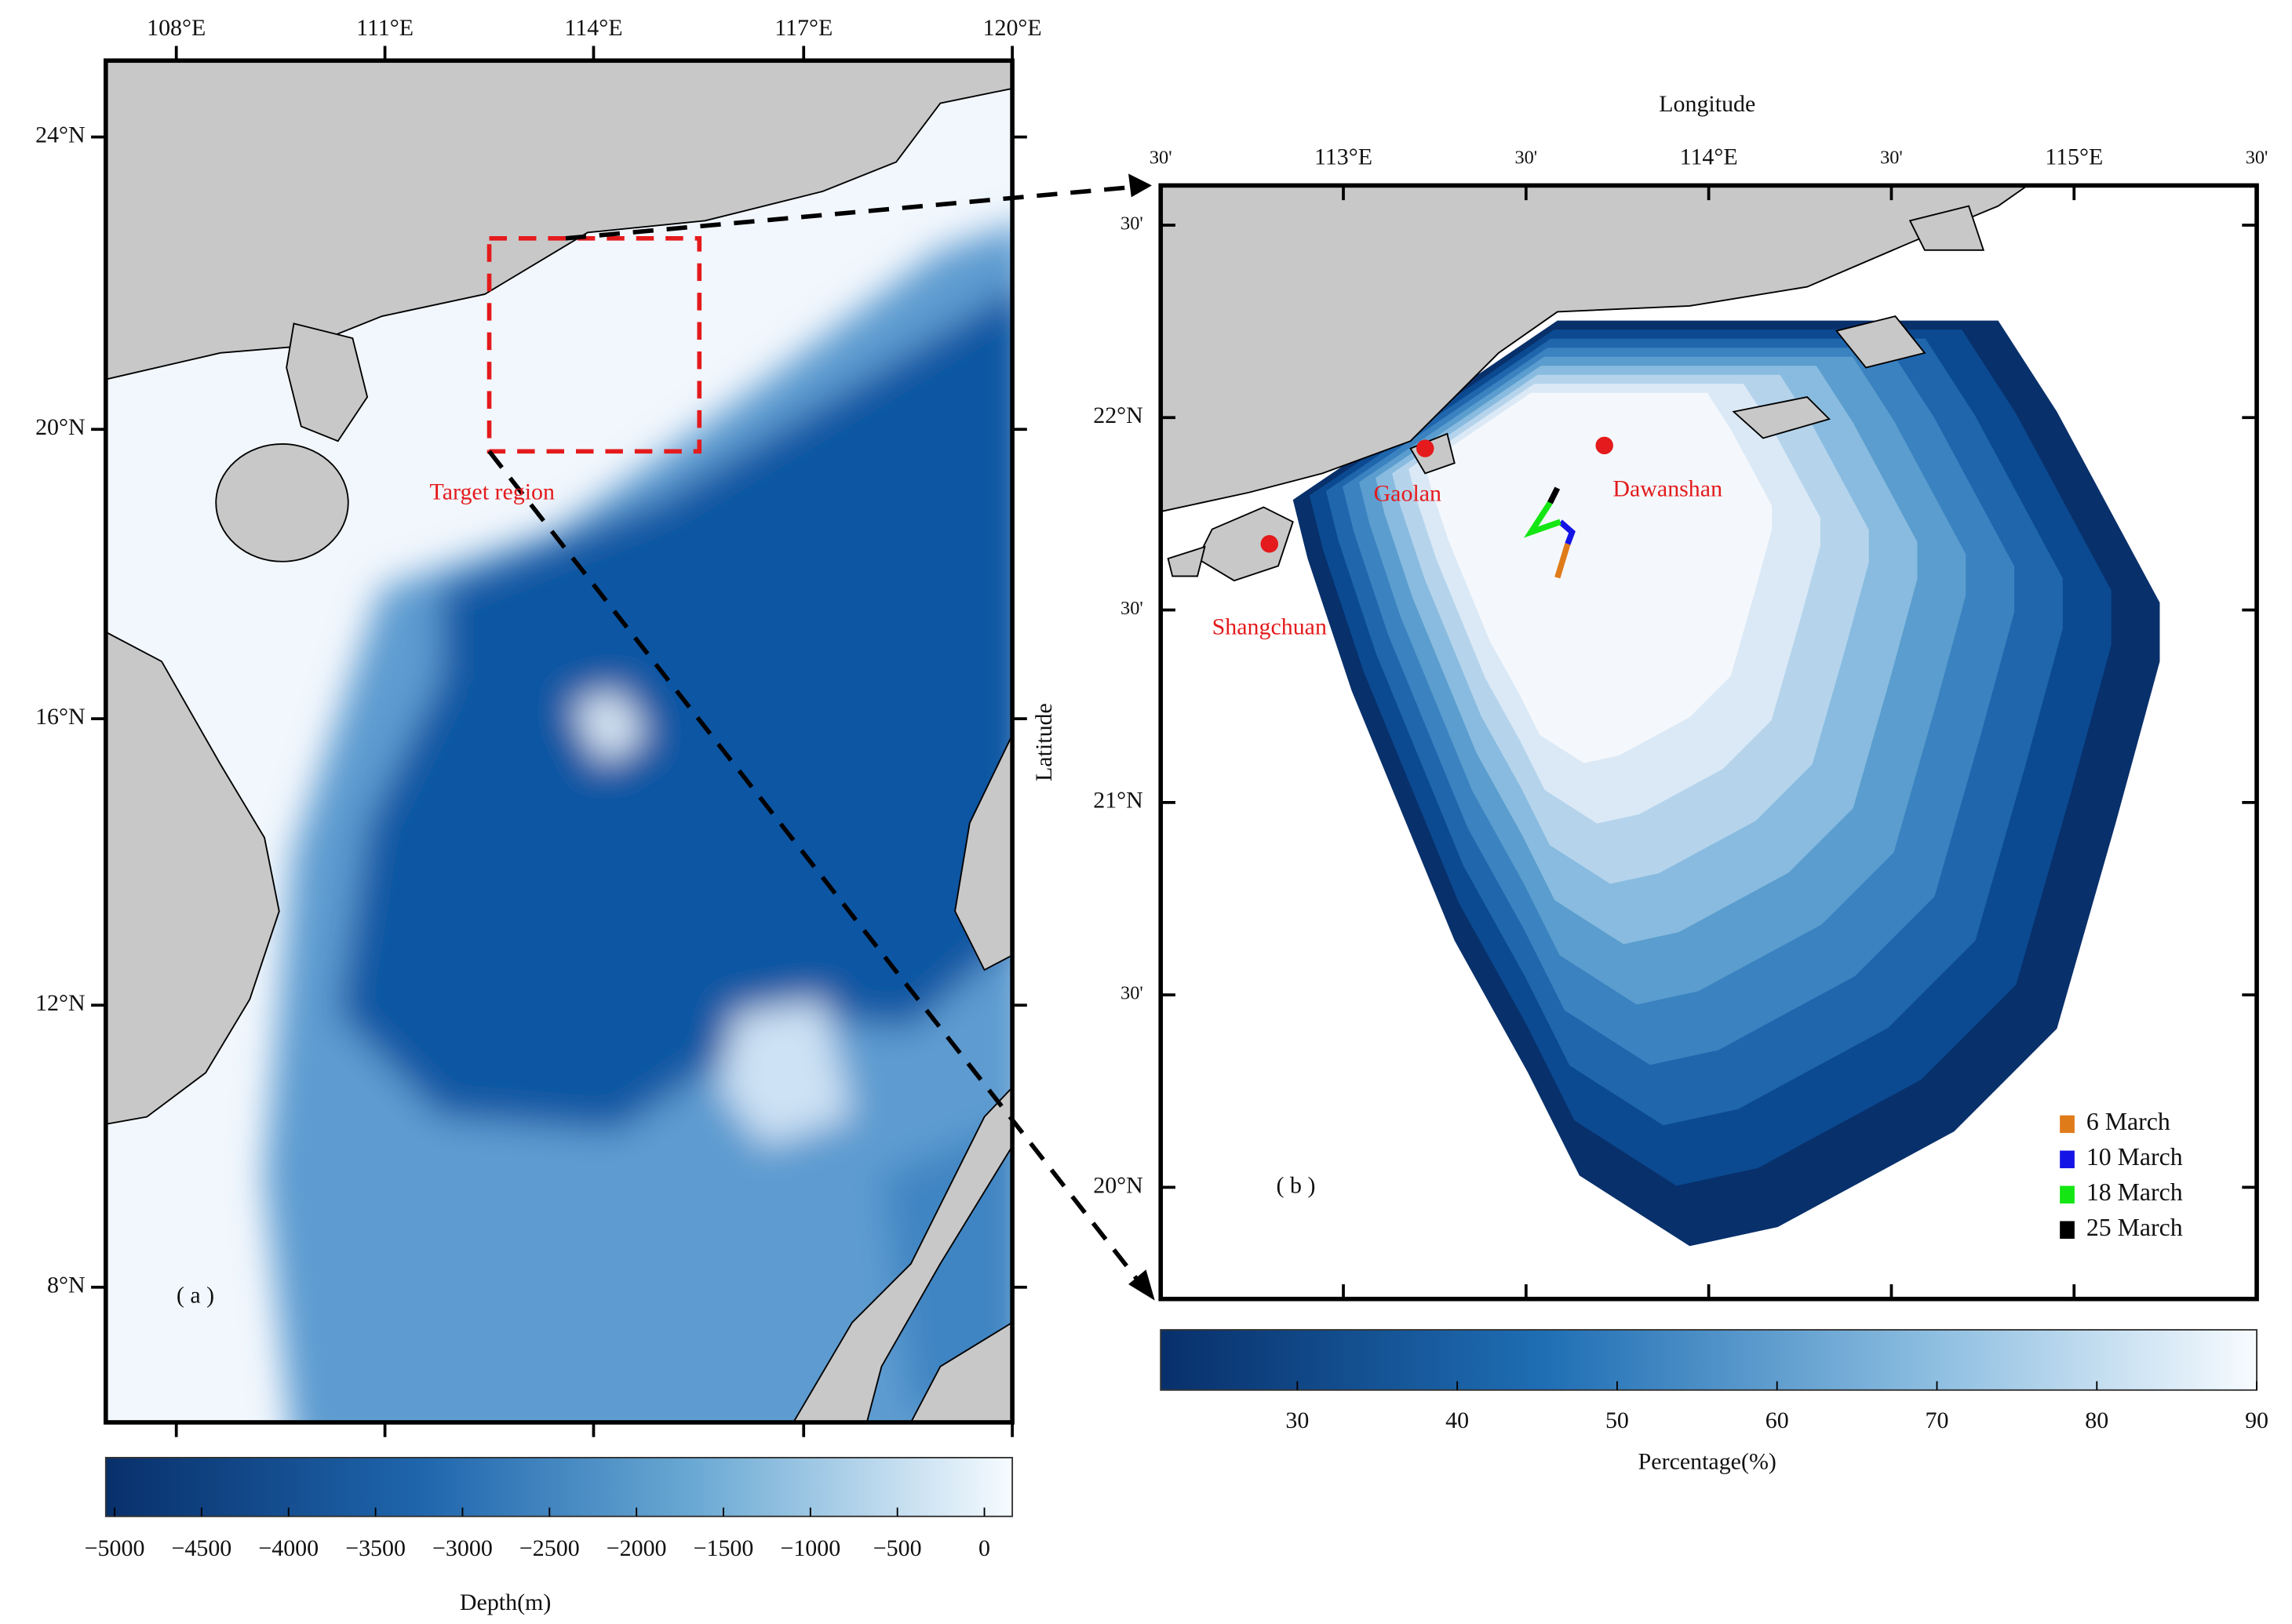 The image size is (2292, 1624). Describe the element at coordinates (1407, 493) in the screenshot. I see `place-label: Gaolan` at that location.